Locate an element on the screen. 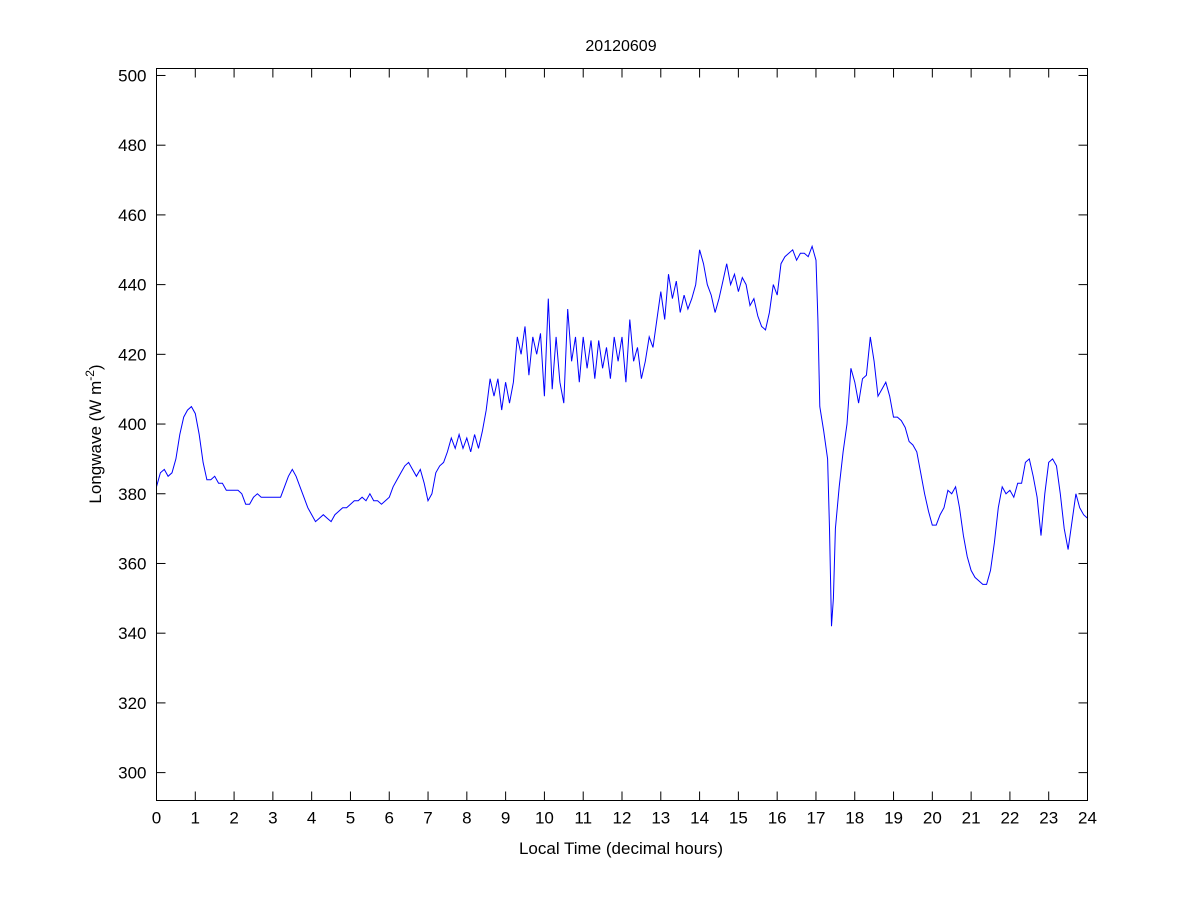  x-tick-label: 20 is located at coordinates (932, 818).